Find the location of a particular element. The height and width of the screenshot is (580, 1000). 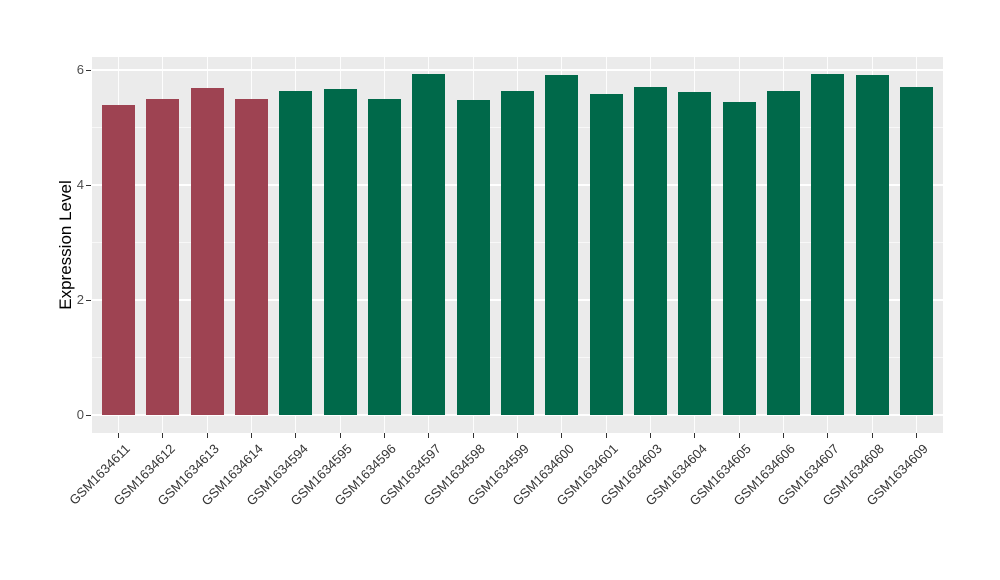

y-tick-label: 0 is located at coordinates (80, 414).